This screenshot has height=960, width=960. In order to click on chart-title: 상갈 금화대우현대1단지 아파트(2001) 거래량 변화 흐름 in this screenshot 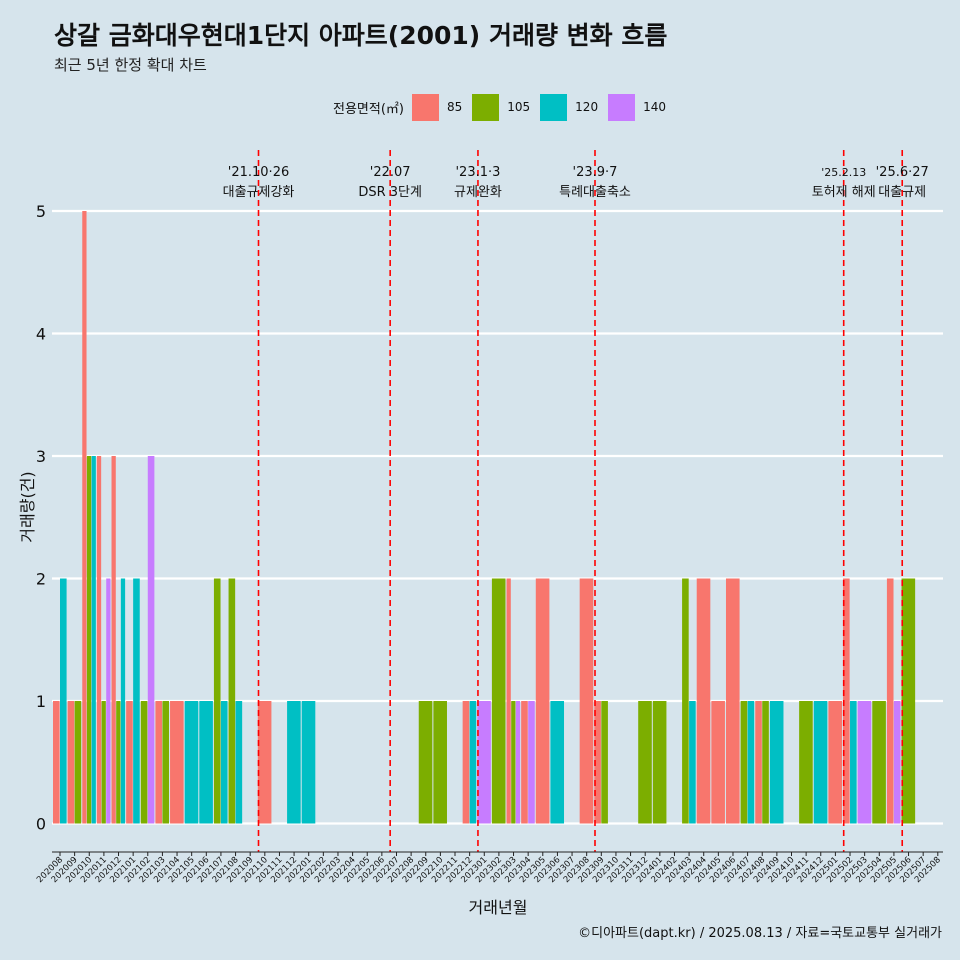, I will do `click(361, 35)`.